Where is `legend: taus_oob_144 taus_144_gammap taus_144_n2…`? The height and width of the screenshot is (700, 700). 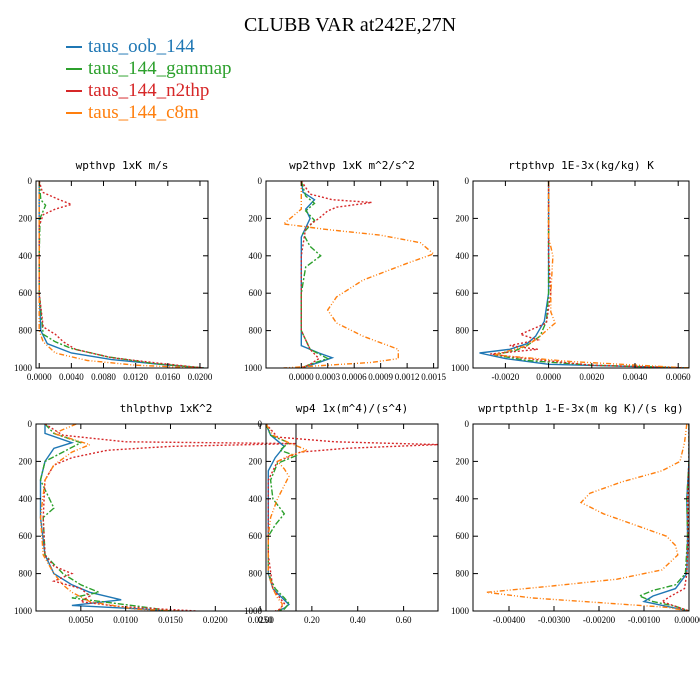 legend: taus_oob_144 taus_144_gammap taus_144_n2… is located at coordinates (149, 80).